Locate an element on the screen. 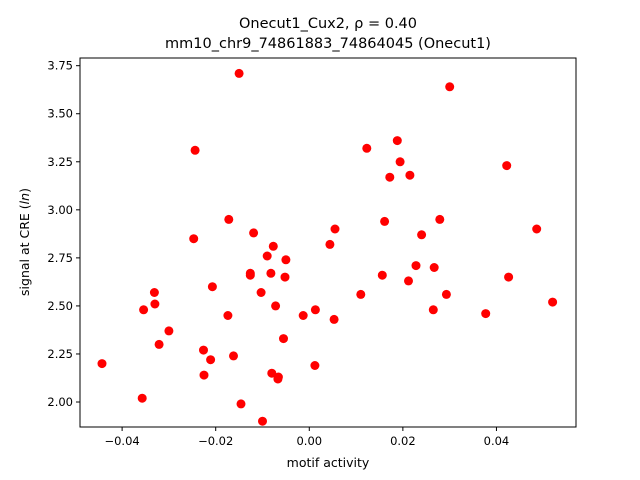 The image size is (640, 480). chart-title-line2: mm10_chr9_74861883_74864045 (Onecut1) is located at coordinates (328, 44).